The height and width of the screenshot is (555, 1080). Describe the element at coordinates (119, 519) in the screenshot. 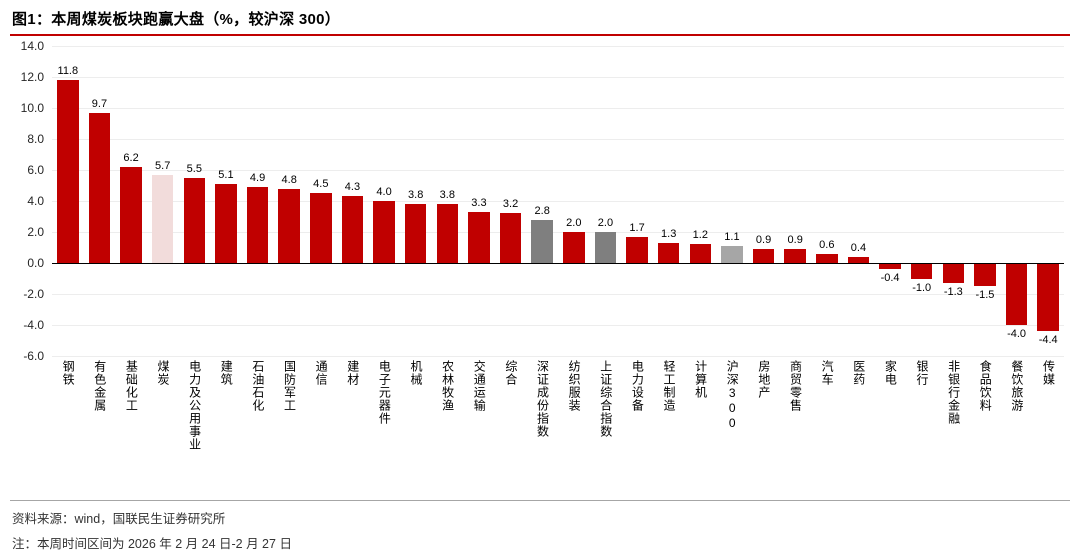

I see `source-text: 资料来源：wind，国联民生证券研究所` at that location.